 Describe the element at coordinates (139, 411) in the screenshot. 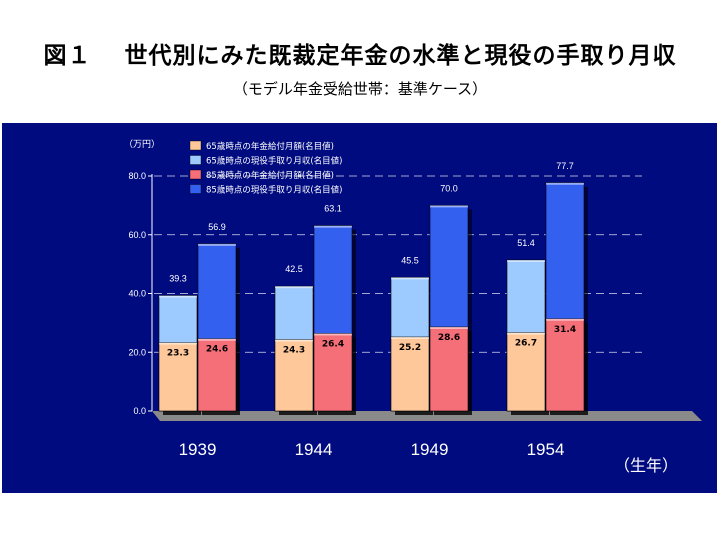

I see `y-tick-label: 0.0` at that location.